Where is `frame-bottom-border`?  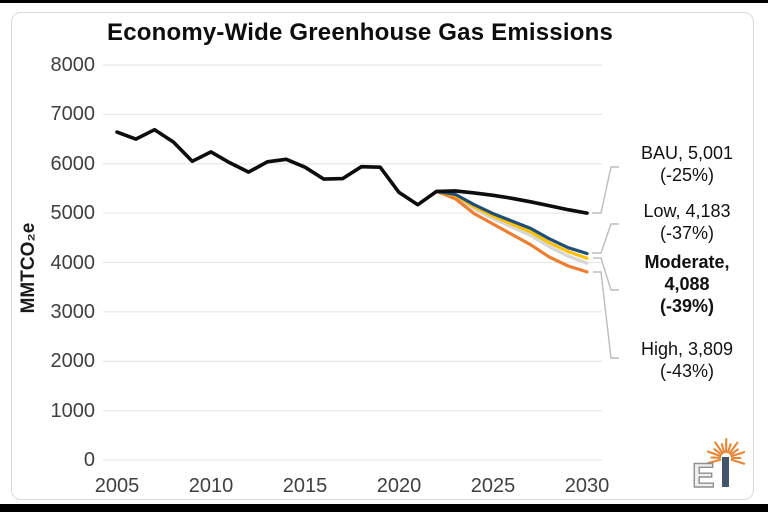
frame-bottom-border is located at coordinates (384, 508).